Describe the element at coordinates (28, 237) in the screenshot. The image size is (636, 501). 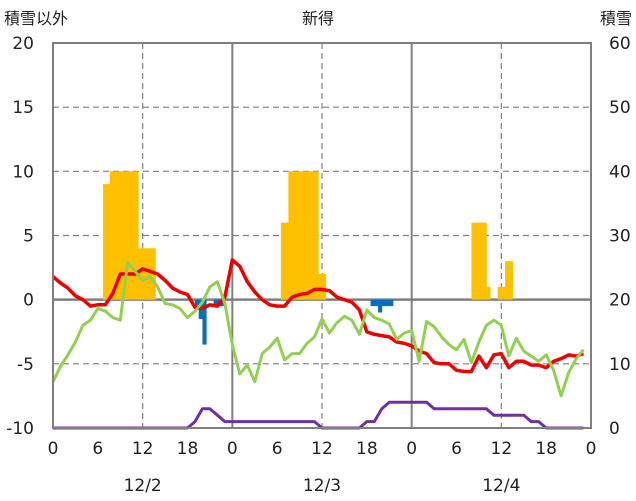
I see `left-tick-label: 5` at that location.